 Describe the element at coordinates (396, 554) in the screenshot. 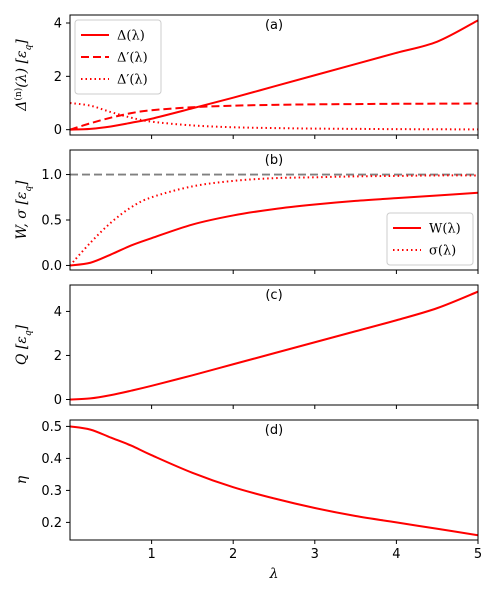

I see `x-tick-label: 4` at that location.